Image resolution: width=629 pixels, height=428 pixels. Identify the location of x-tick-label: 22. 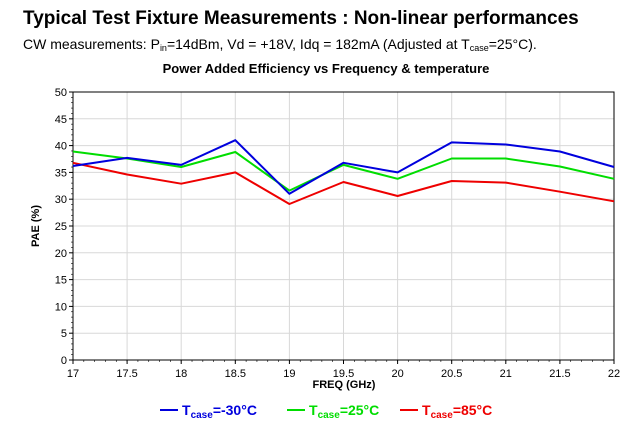
(614, 374).